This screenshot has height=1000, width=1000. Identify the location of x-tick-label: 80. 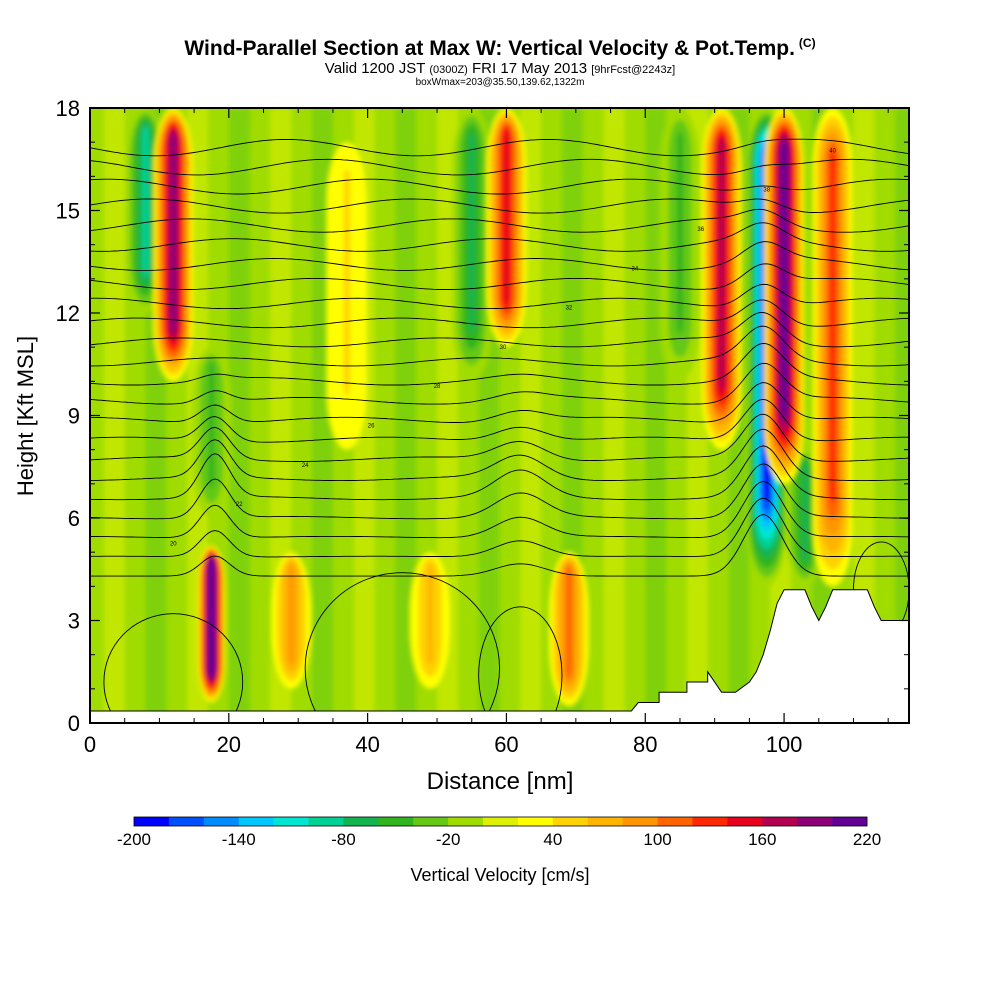
(645, 744).